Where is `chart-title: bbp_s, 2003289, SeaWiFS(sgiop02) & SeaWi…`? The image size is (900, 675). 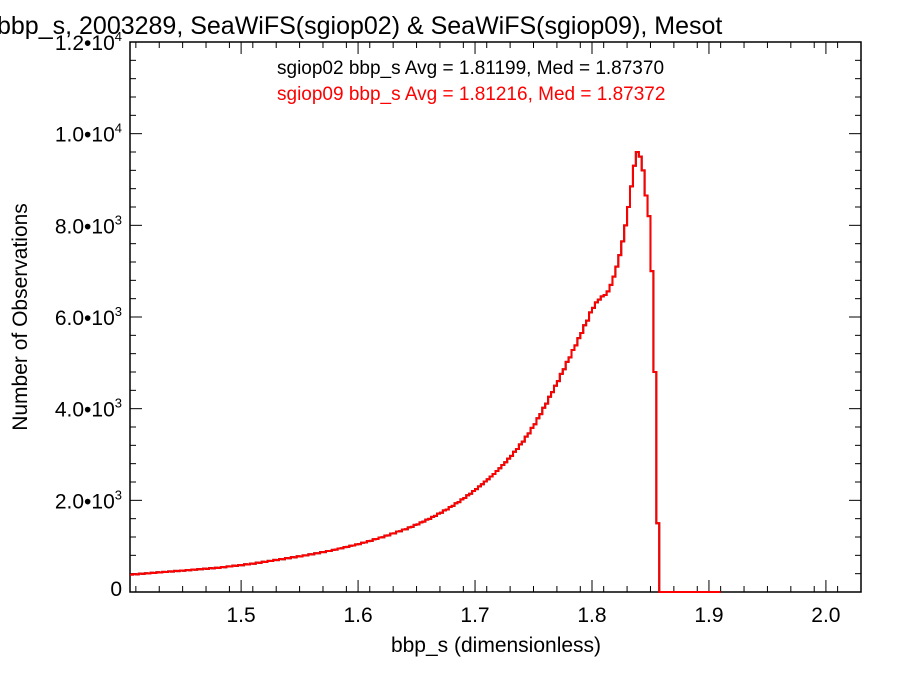
chart-title: bbp_s, 2003289, SeaWiFS(sgiop02) & SeaWi… is located at coordinates (361, 26).